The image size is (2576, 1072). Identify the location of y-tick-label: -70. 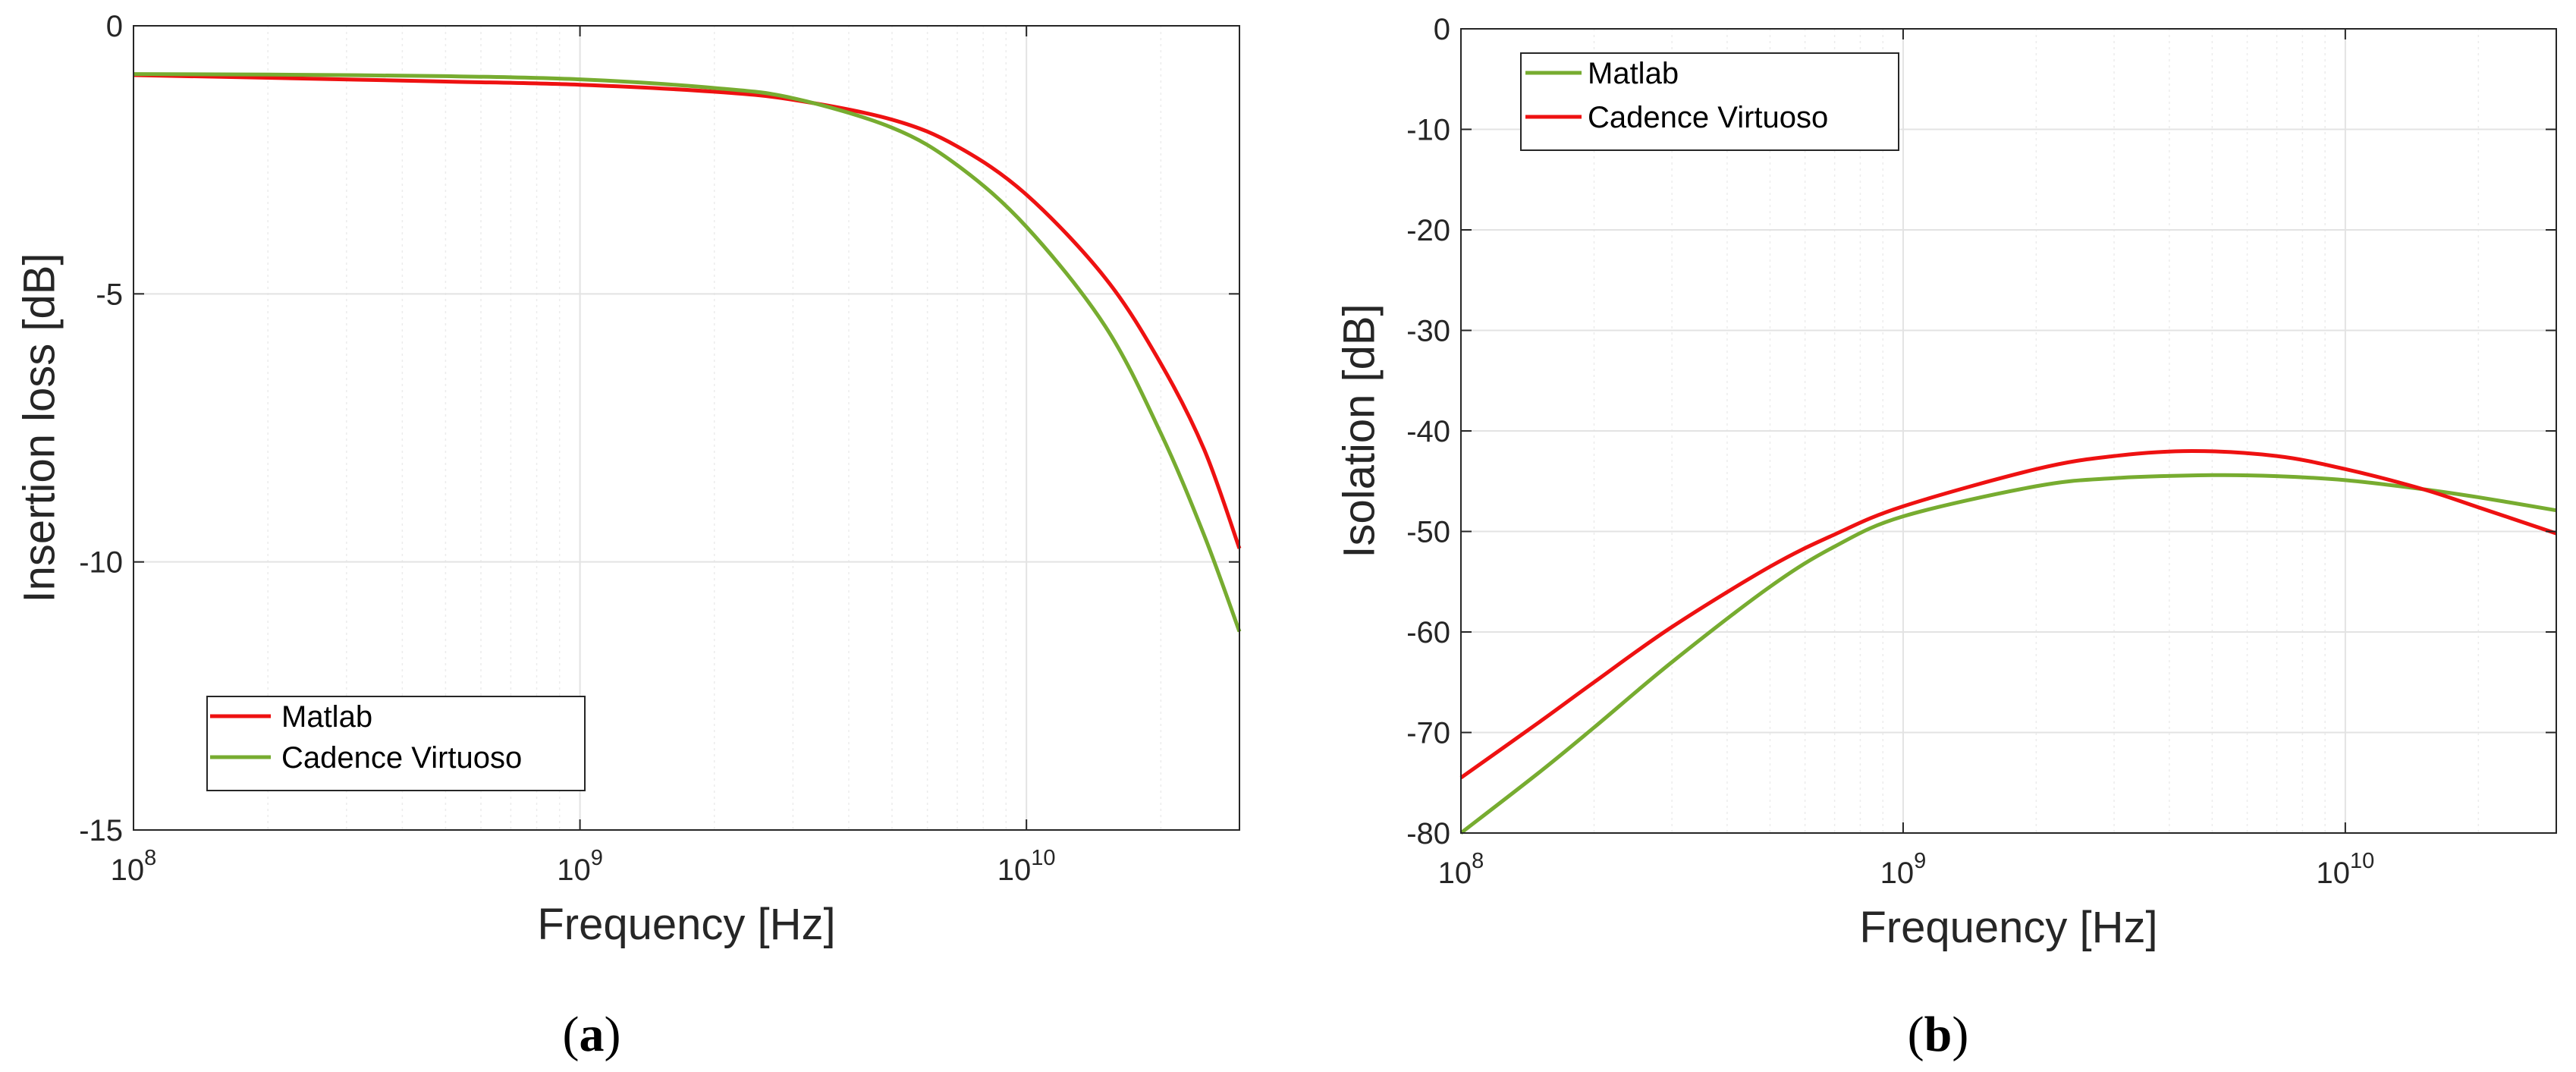
(1428, 734).